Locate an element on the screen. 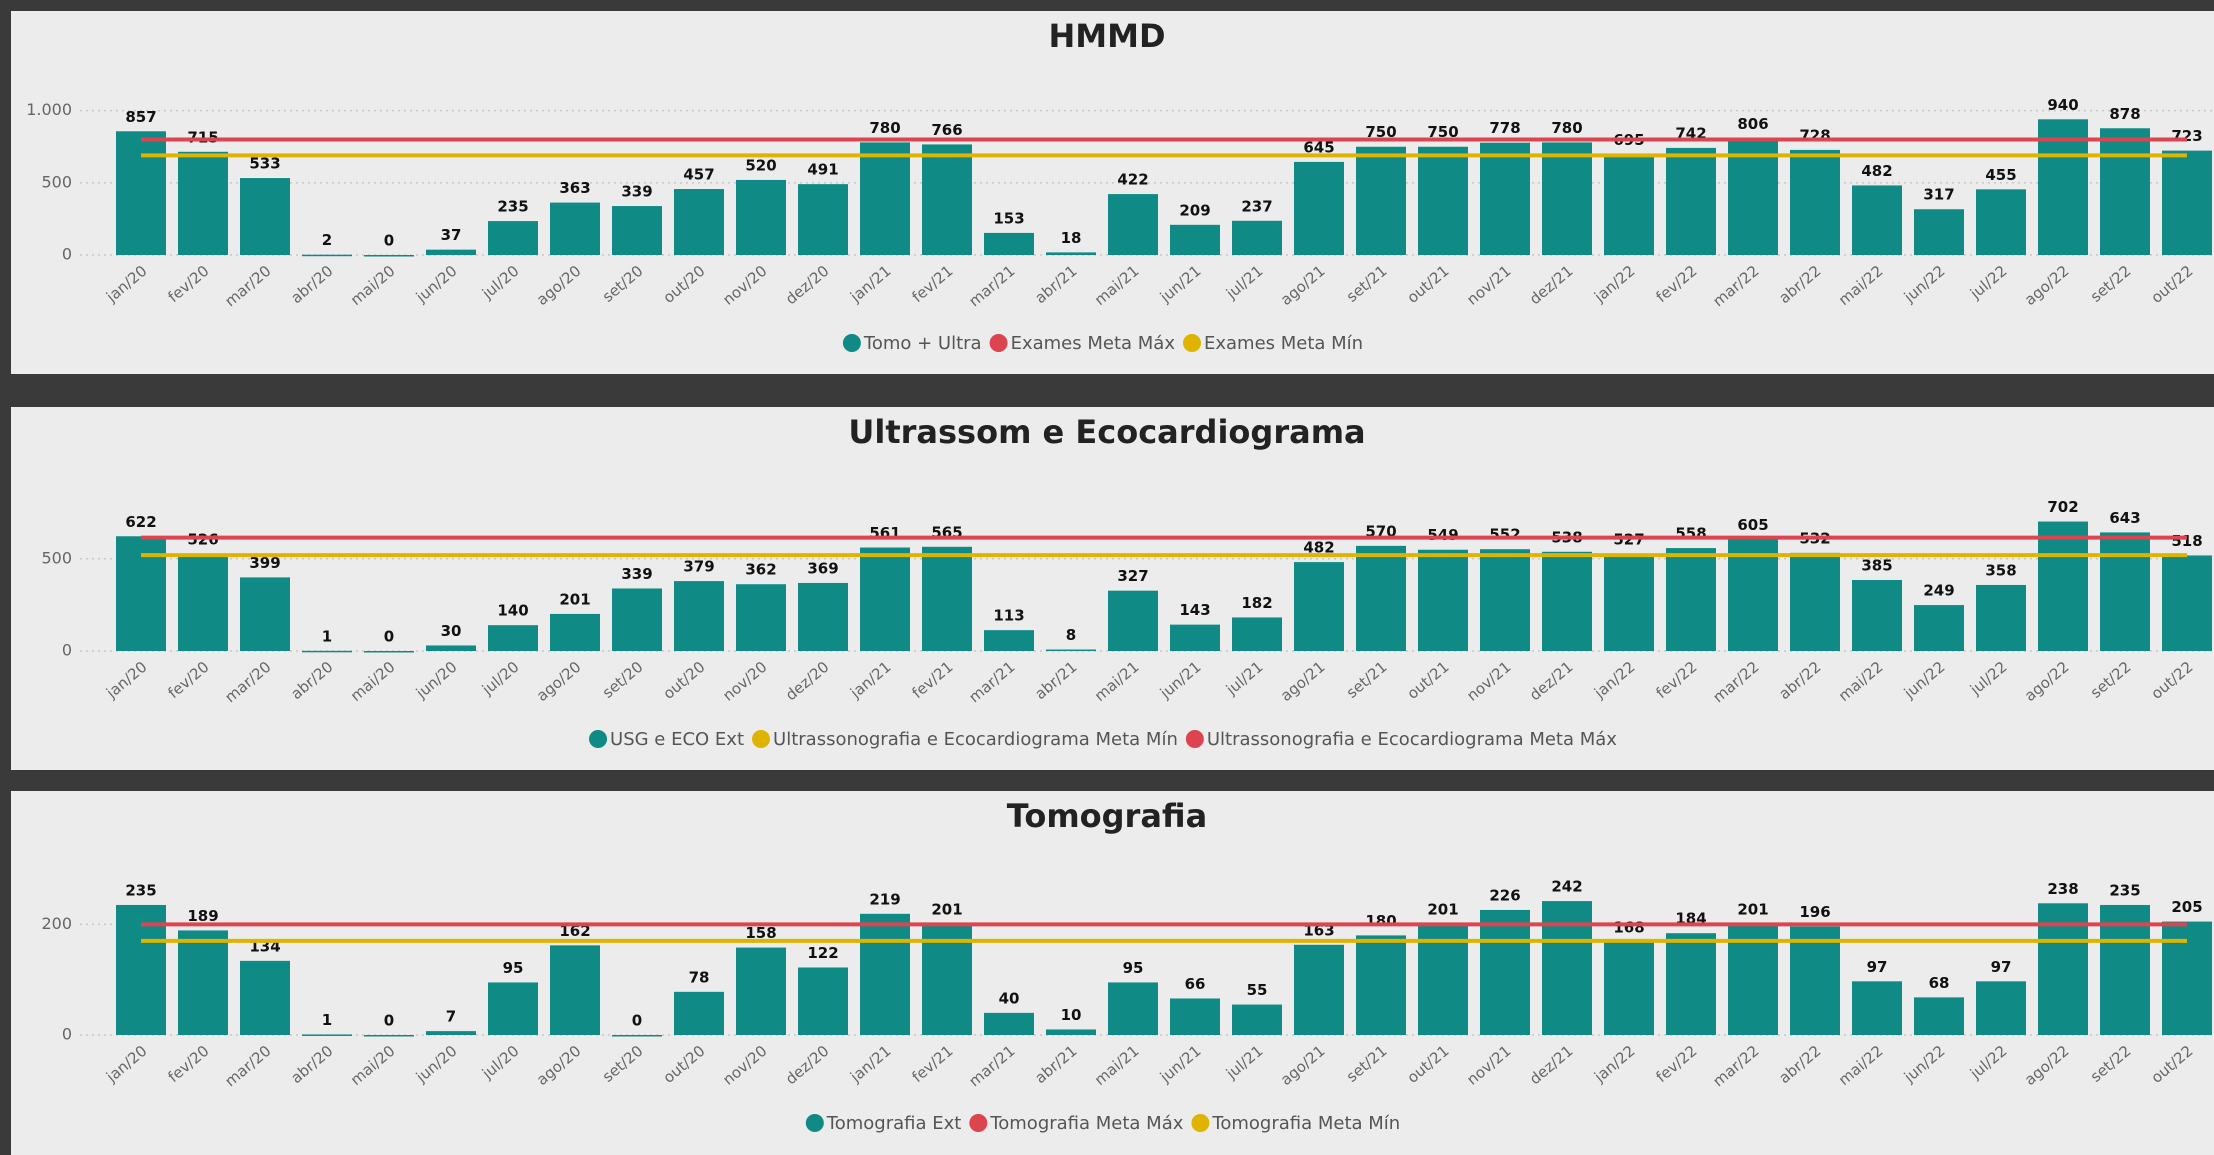 The height and width of the screenshot is (1155, 2214). value-label: 857 is located at coordinates (140, 117).